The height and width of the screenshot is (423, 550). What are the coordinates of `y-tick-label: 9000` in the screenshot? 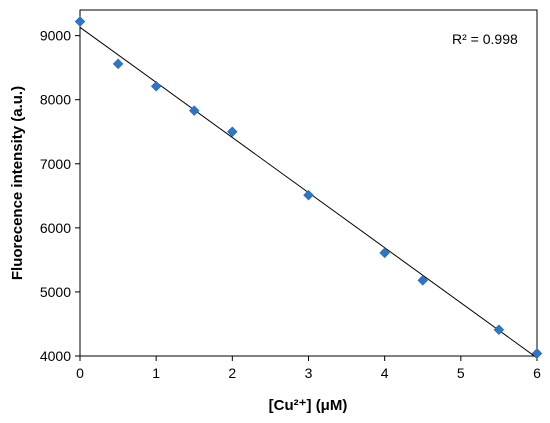 It's located at (55, 36).